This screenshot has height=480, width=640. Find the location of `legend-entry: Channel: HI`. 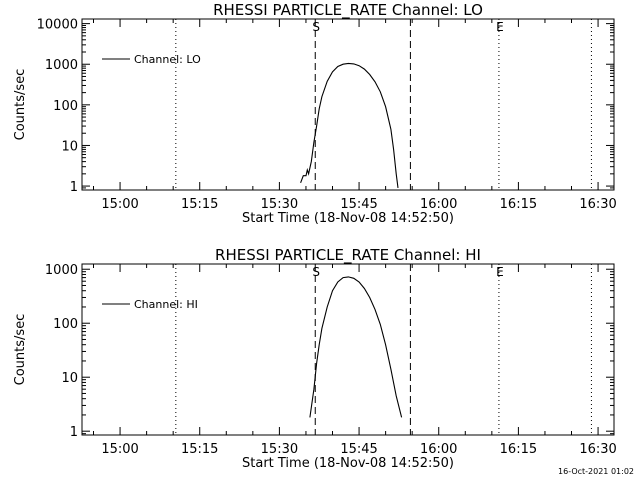

legend-entry: Channel: HI is located at coordinates (166, 304).